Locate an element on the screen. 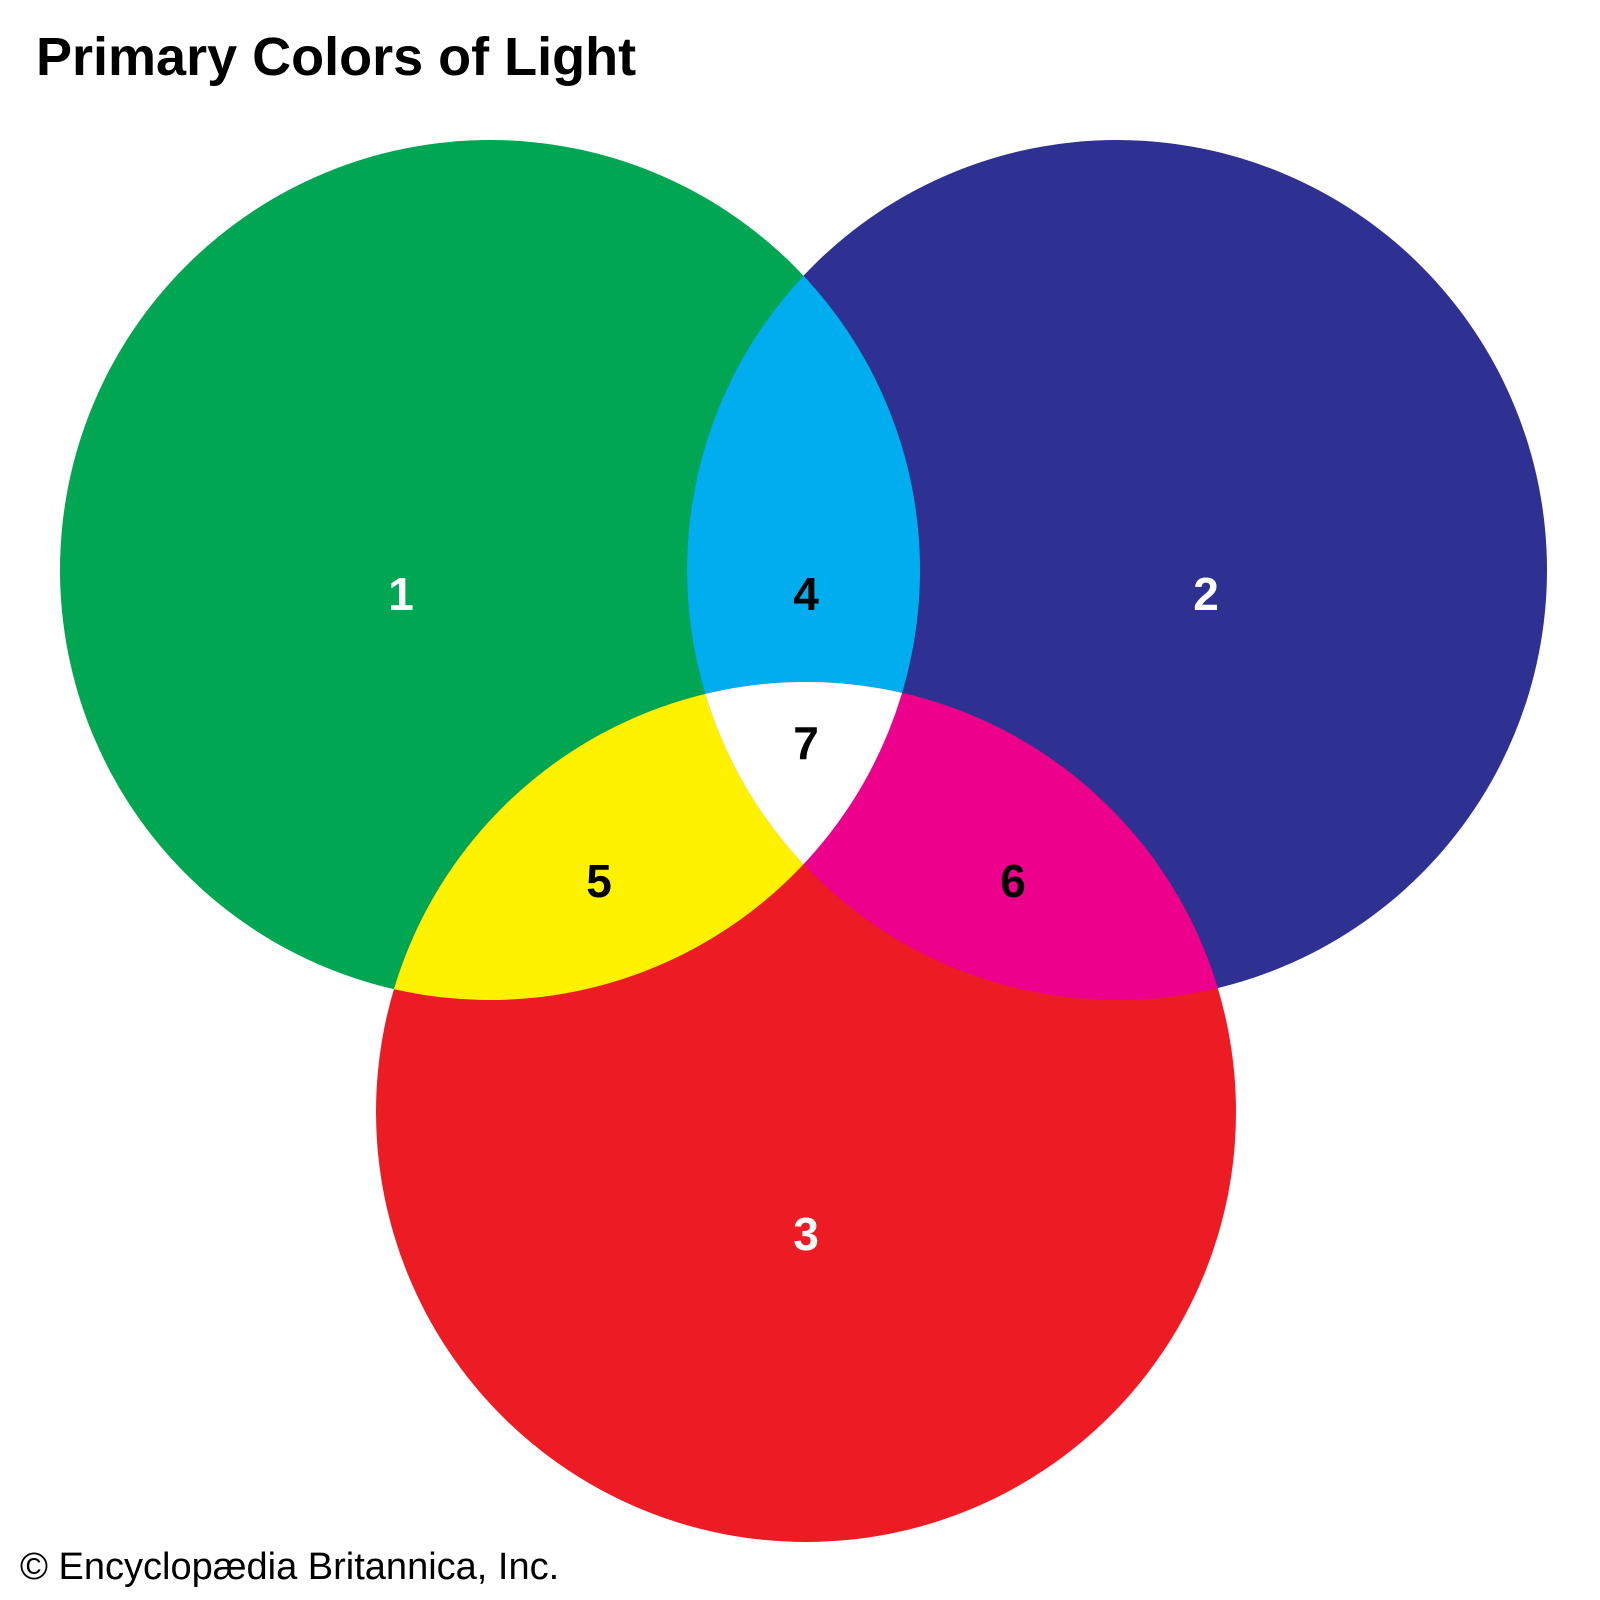 The height and width of the screenshot is (1600, 1600). region-label-7: 7 is located at coordinates (806, 743).